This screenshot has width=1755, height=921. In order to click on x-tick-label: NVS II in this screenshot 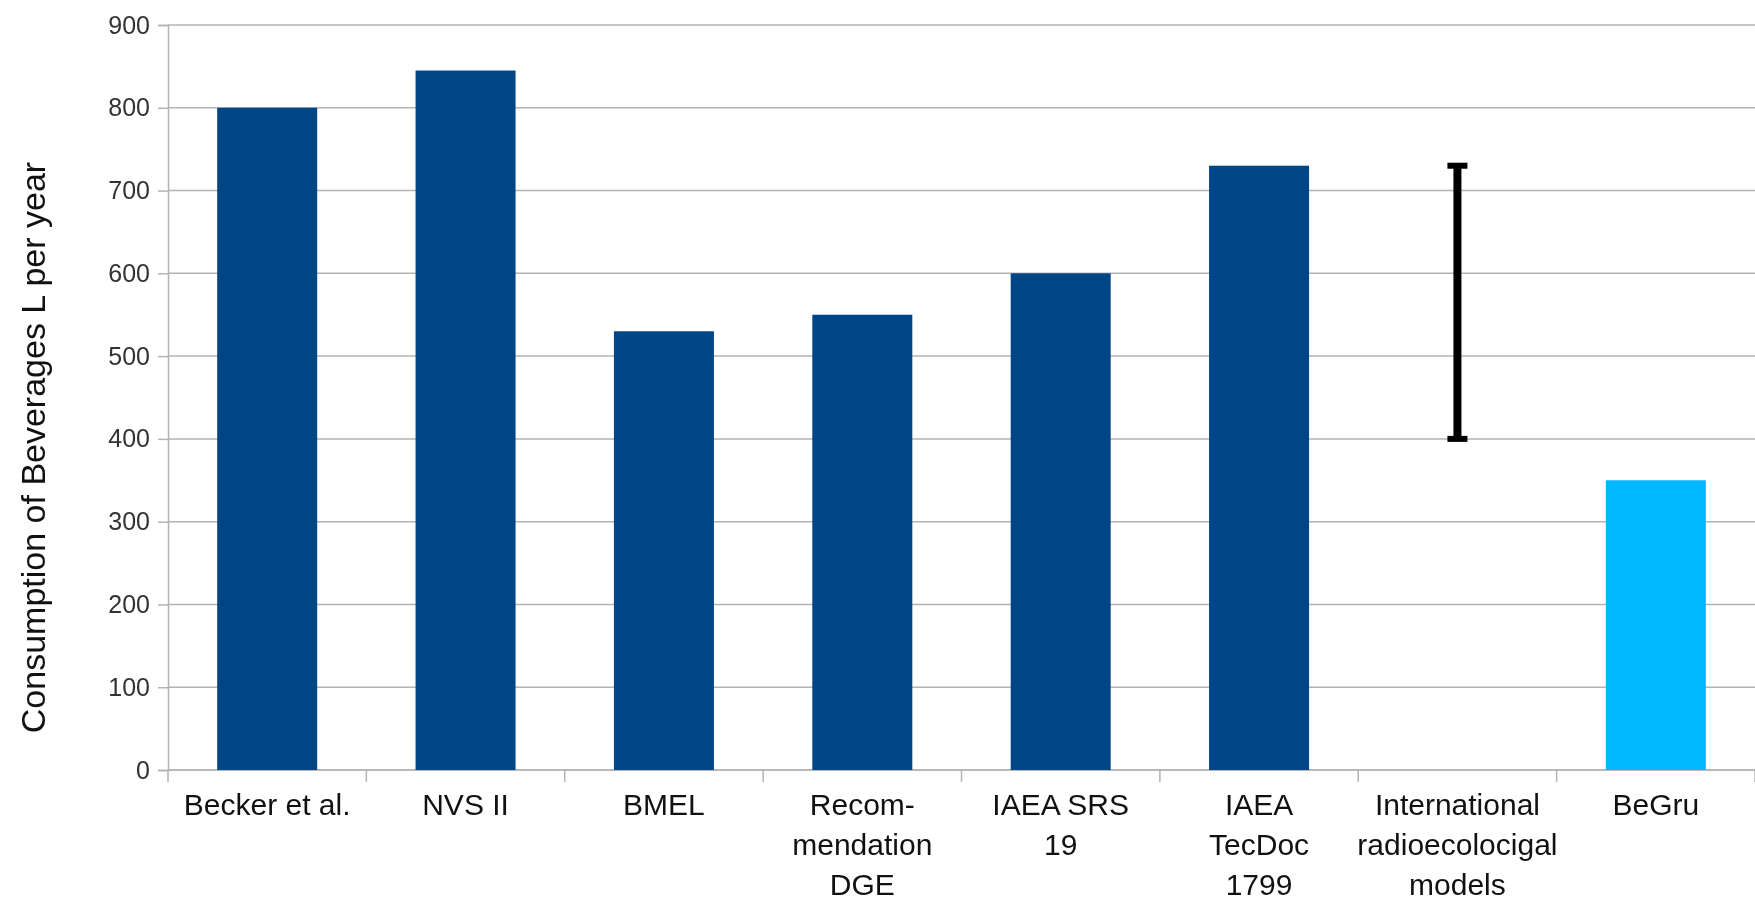, I will do `click(465, 804)`.